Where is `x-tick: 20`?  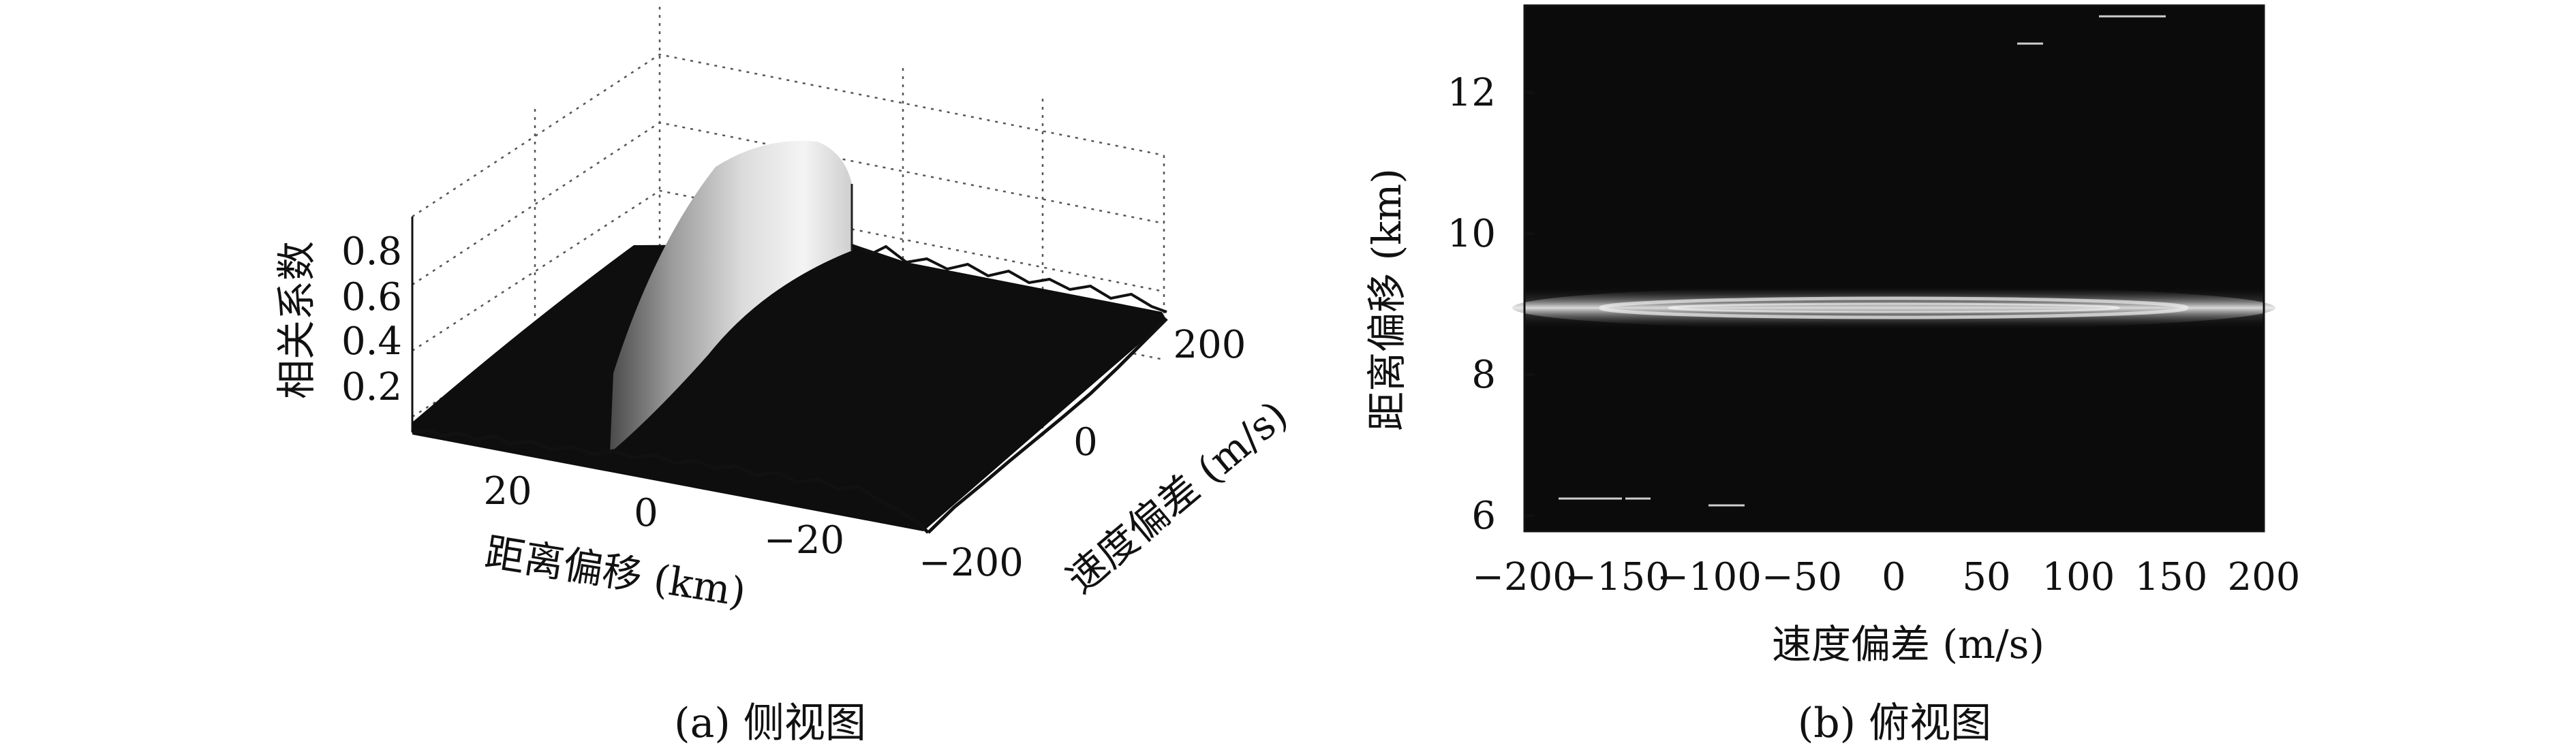 x-tick: 20 is located at coordinates (507, 491).